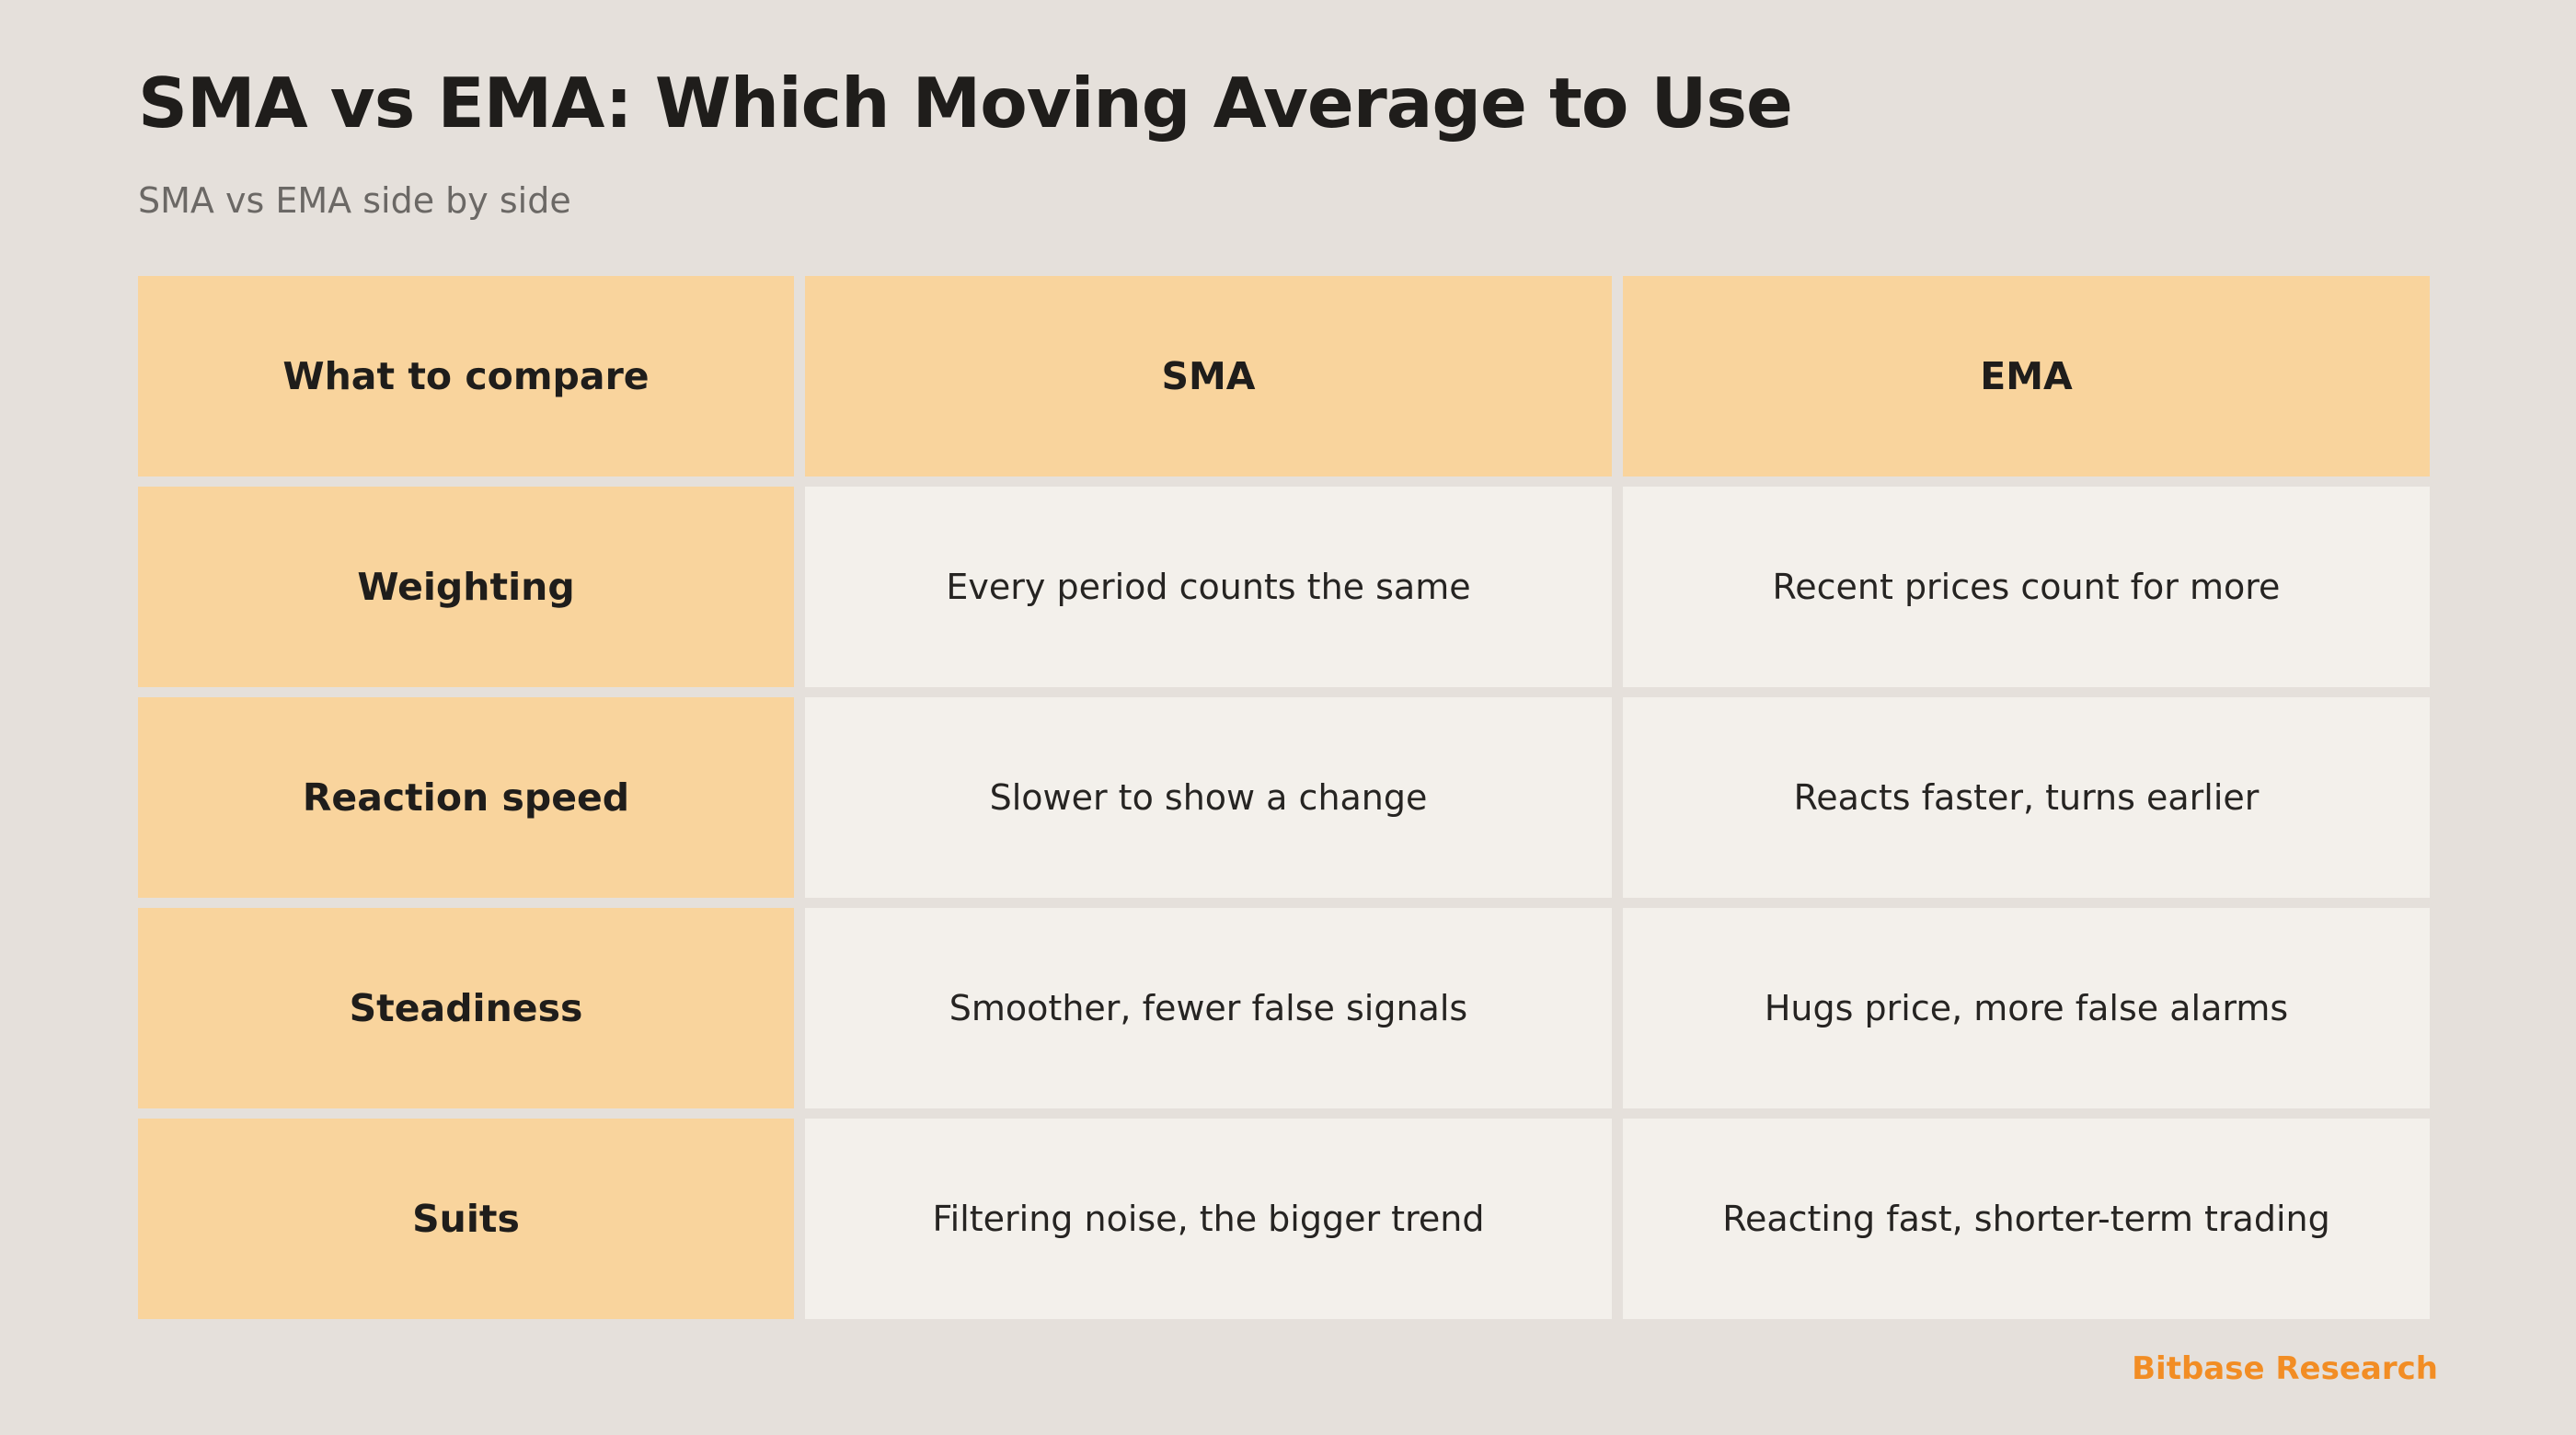 The width and height of the screenshot is (2576, 1435). What do you see at coordinates (2026, 587) in the screenshot?
I see `ema-cell-weighting: Recent prices count for more` at bounding box center [2026, 587].